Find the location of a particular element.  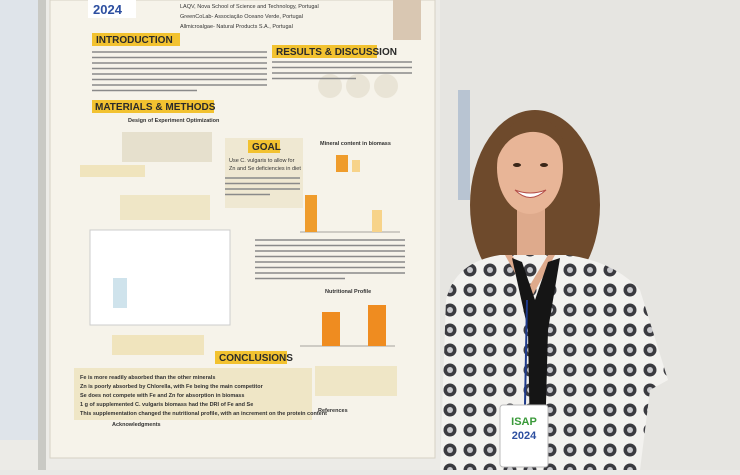

scarf is located at coordinates (536, 349).